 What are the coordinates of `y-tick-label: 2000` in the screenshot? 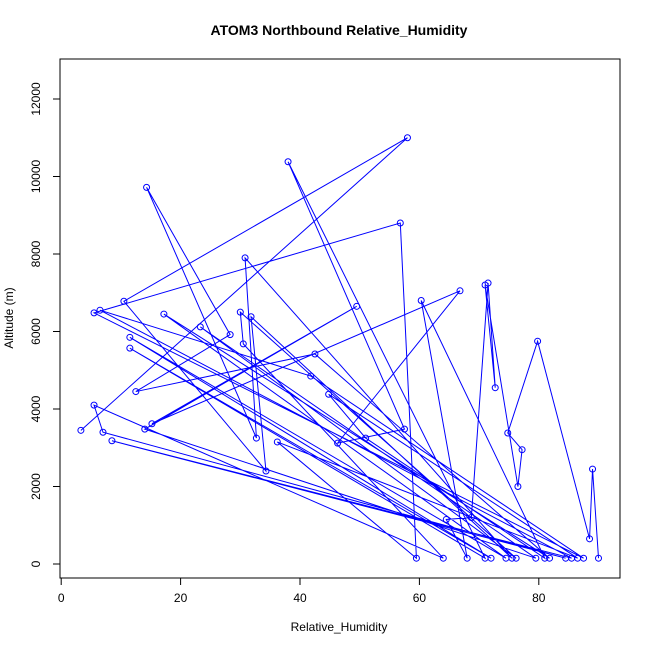 It's located at (36, 486).